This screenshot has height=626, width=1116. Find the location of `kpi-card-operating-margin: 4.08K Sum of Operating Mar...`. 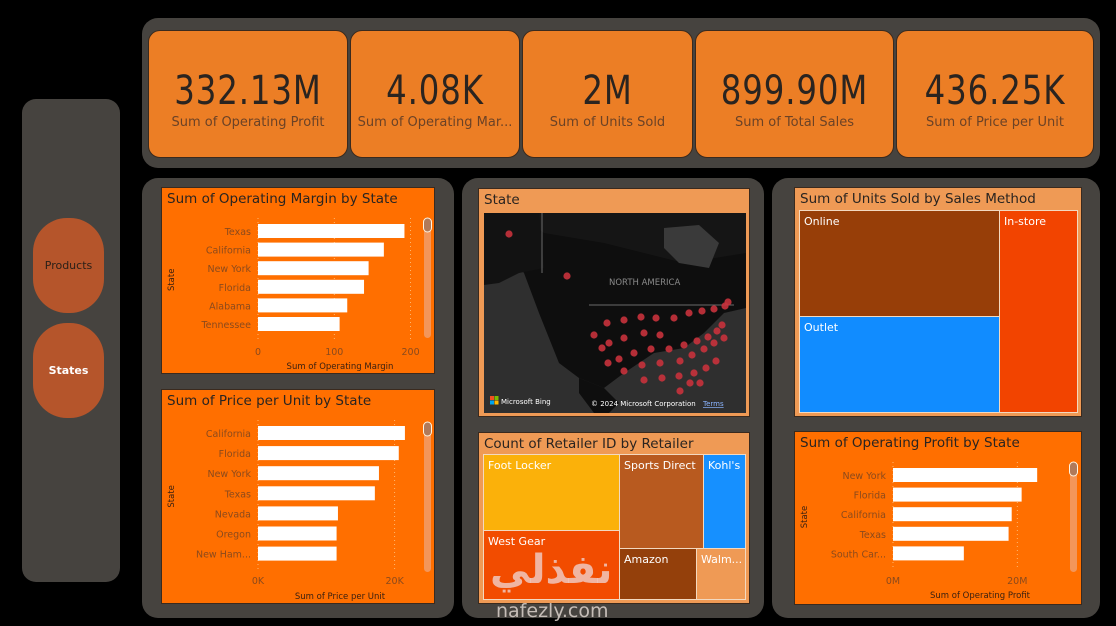

kpi-card-operating-margin: 4.08K Sum of Operating Mar... is located at coordinates (435, 94).